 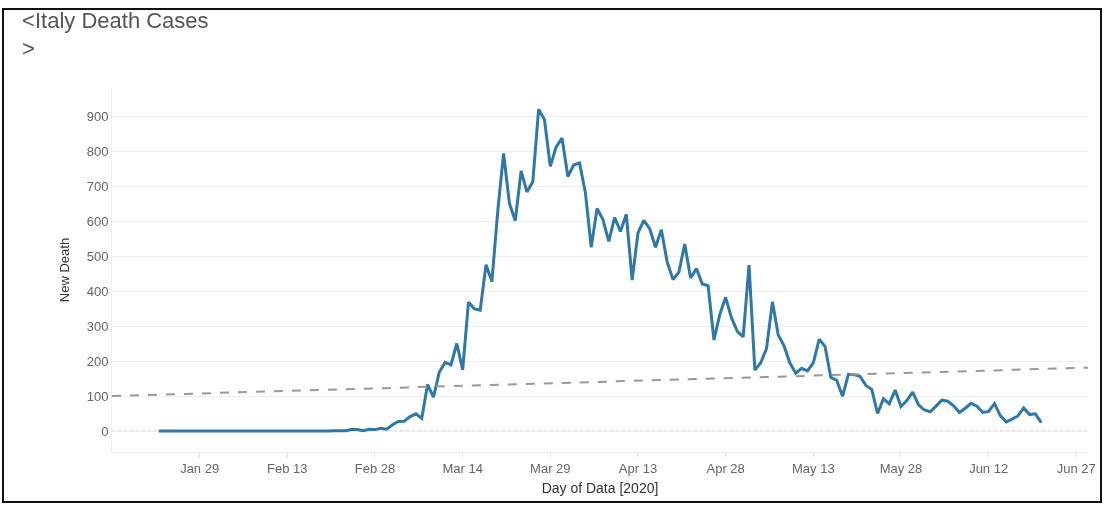 I want to click on y-tick-label: 700, so click(x=97, y=186).